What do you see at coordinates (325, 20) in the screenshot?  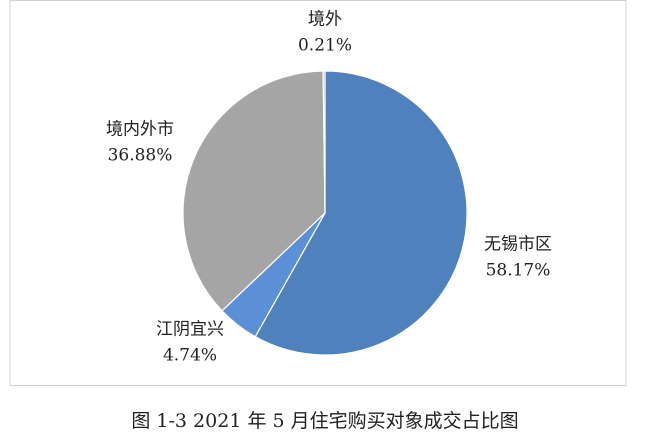 I see `slice-label: 境外` at bounding box center [325, 20].